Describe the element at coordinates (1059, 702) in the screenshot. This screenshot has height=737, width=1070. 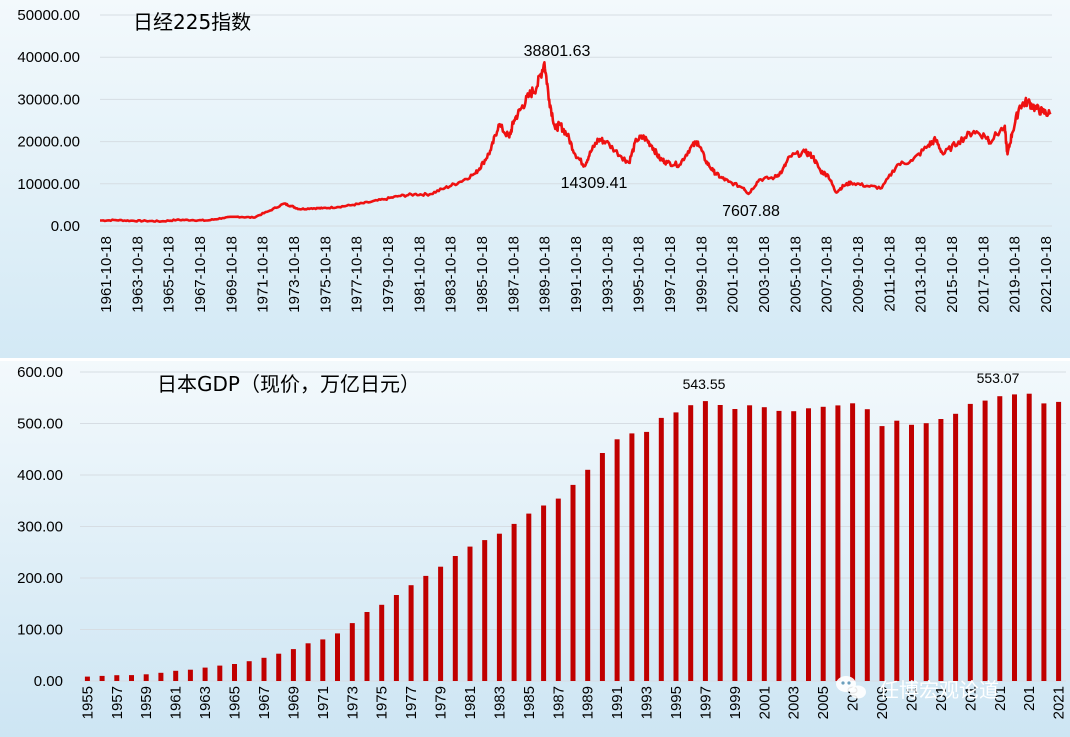
I see `x-tick-label: 2021` at that location.